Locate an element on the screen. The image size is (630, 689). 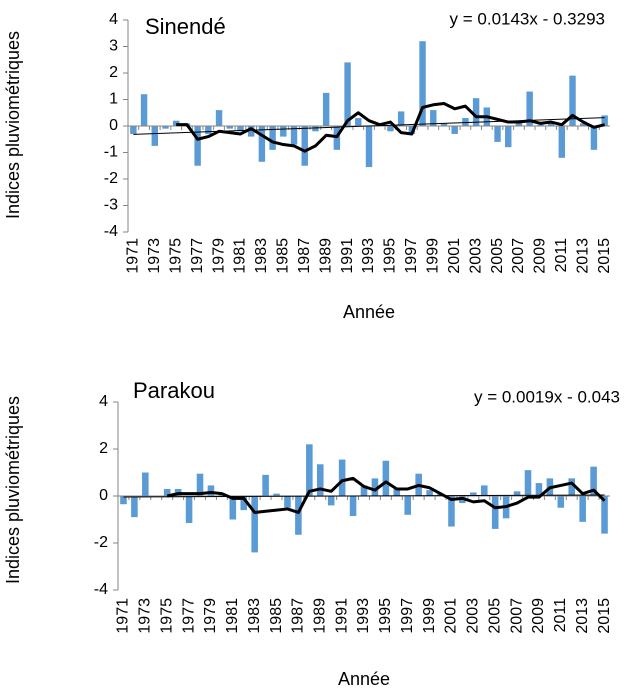
y-tick-label: 1 is located at coordinates (113, 99).